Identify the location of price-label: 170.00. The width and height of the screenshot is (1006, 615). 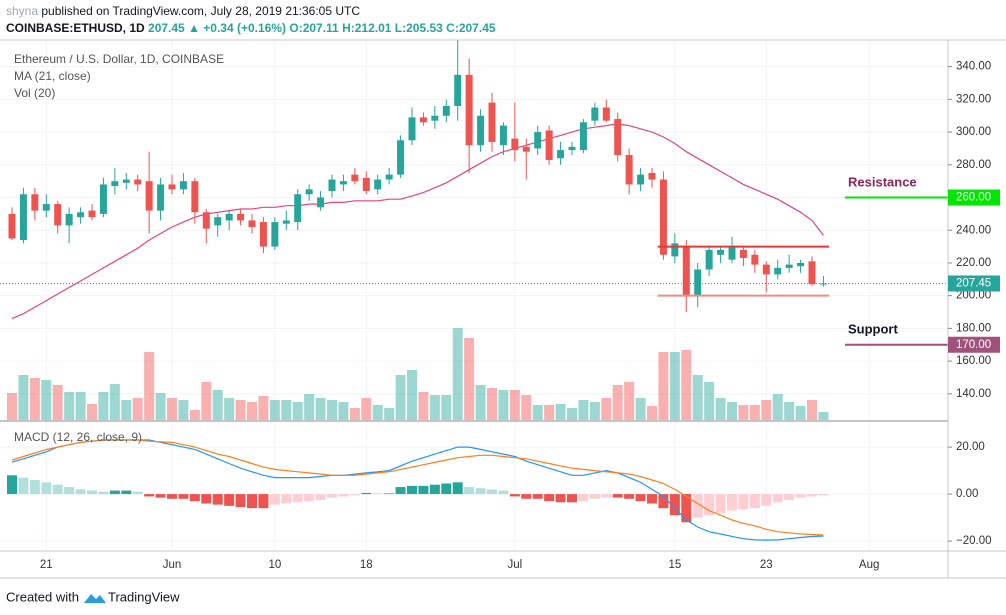
(973, 345).